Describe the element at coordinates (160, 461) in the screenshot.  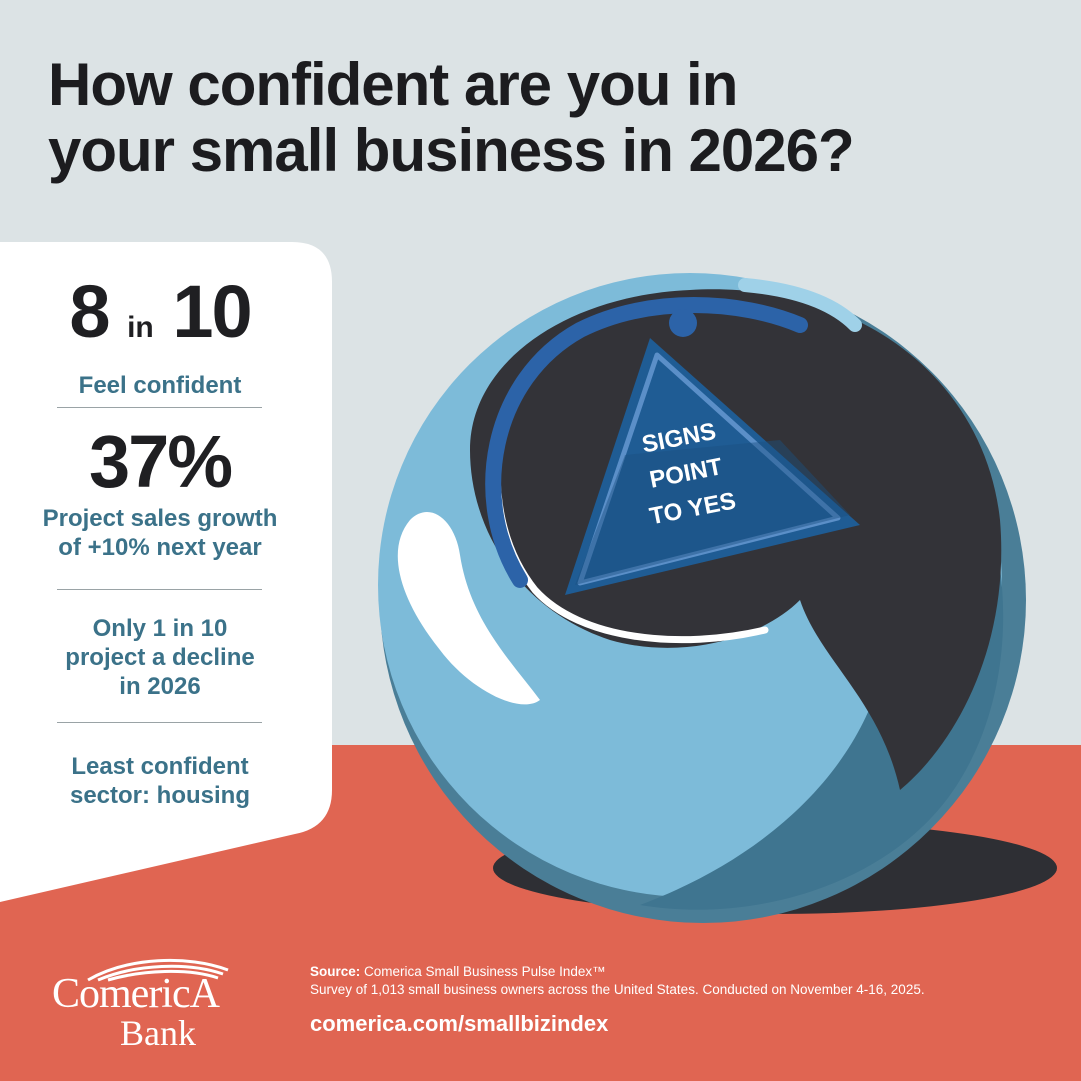
I see `stat-growth-value: 37%` at that location.